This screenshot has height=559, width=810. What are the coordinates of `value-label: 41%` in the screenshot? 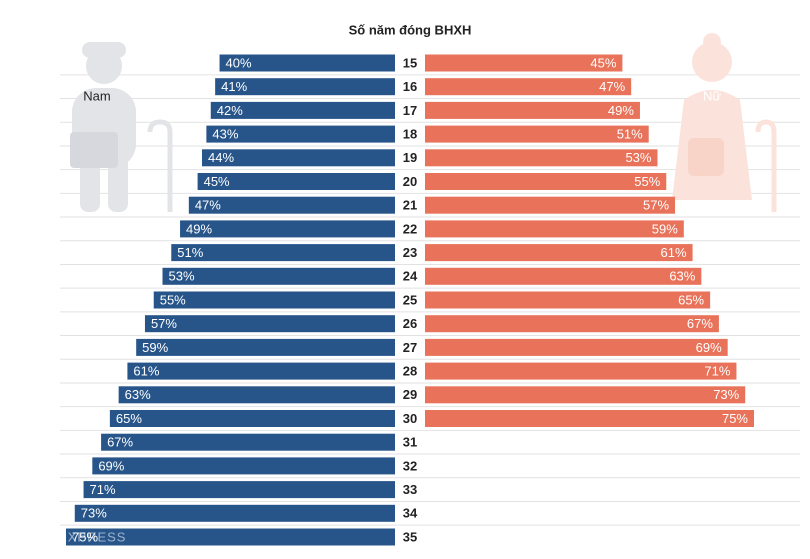 It's located at (234, 86).